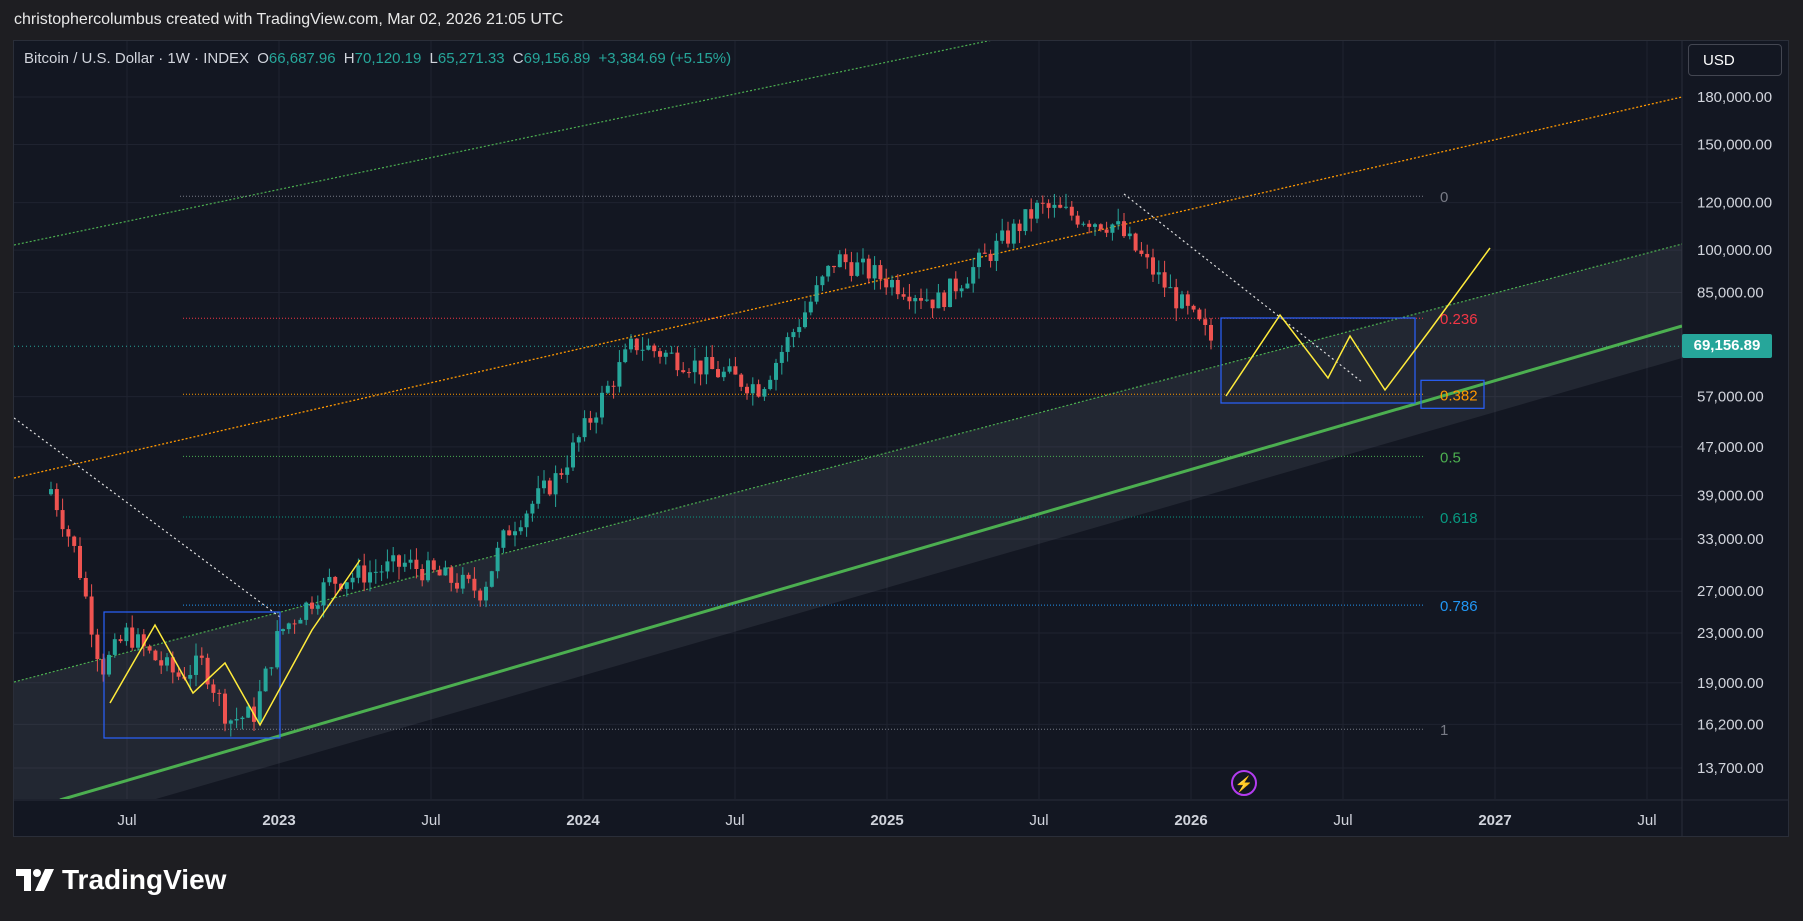  I want to click on lightning-icon: ⚡, so click(1244, 783).